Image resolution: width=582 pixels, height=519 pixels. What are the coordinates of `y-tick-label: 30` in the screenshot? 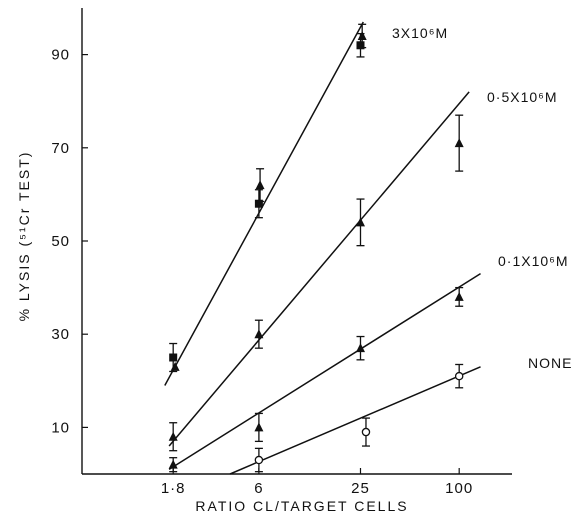 It's located at (60, 334).